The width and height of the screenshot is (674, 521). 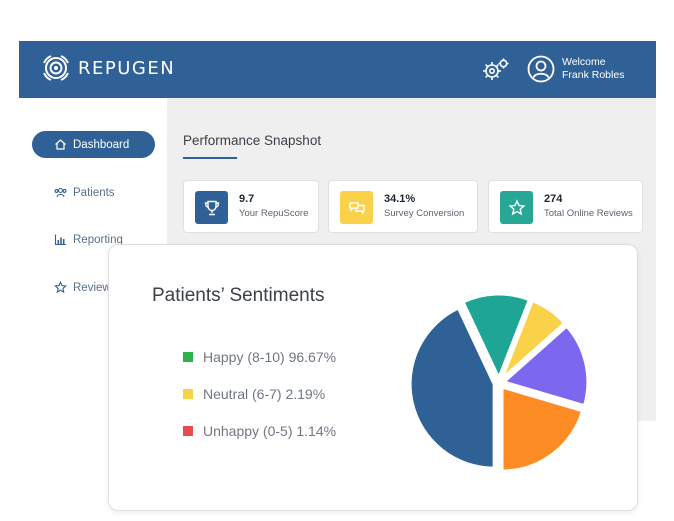 What do you see at coordinates (210, 158) in the screenshot?
I see `title-underline` at bounding box center [210, 158].